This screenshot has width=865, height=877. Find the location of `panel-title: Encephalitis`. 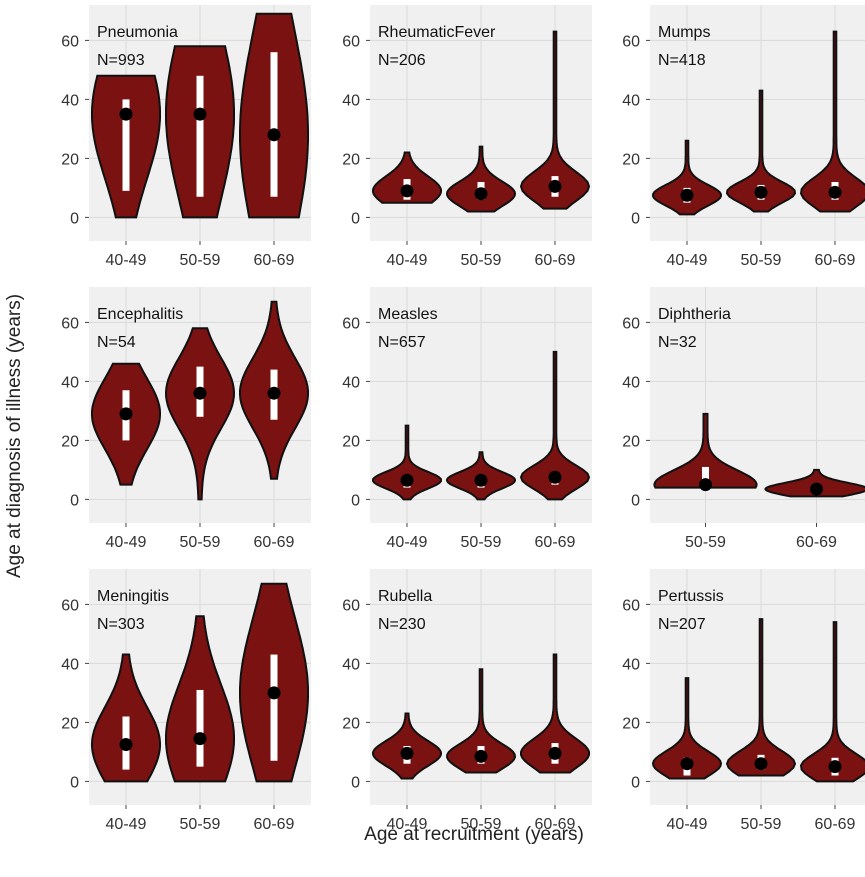

panel-title: Encephalitis is located at coordinates (140, 314).